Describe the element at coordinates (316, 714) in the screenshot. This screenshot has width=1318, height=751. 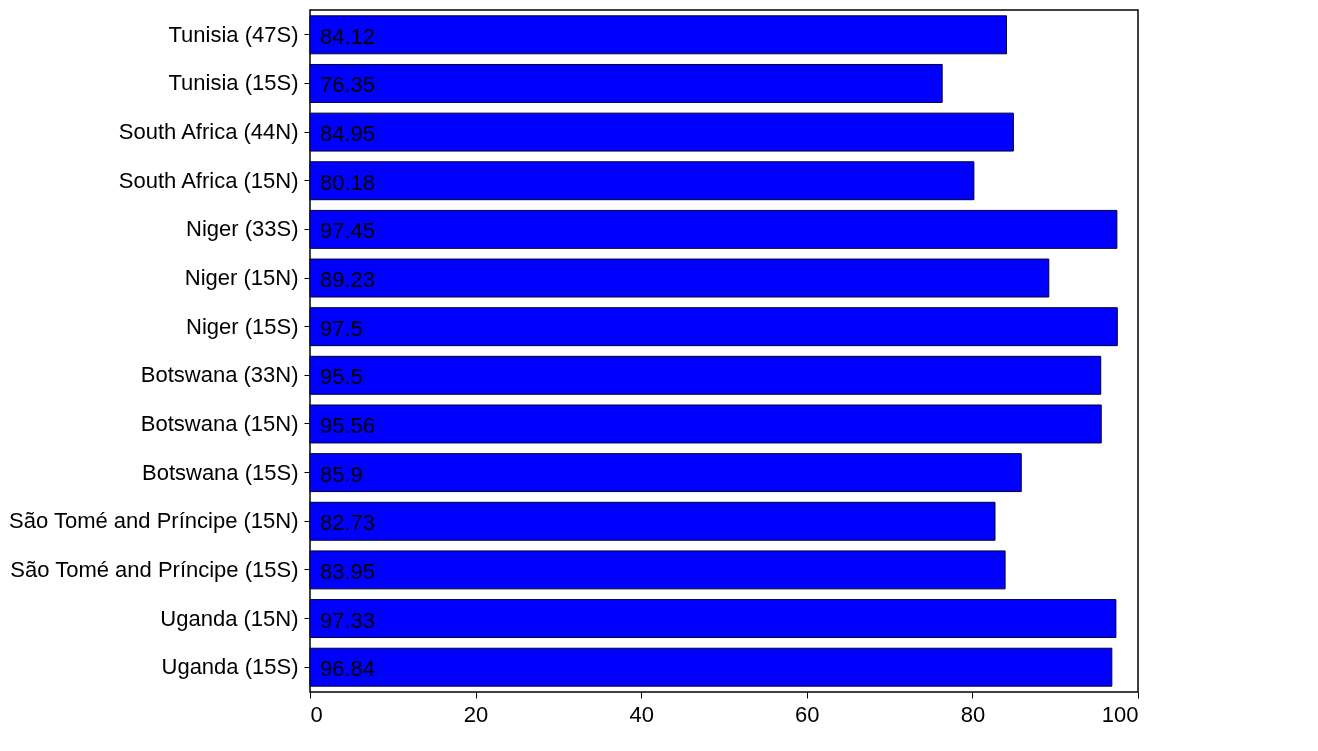
I see `x-tick-label: 0` at that location.